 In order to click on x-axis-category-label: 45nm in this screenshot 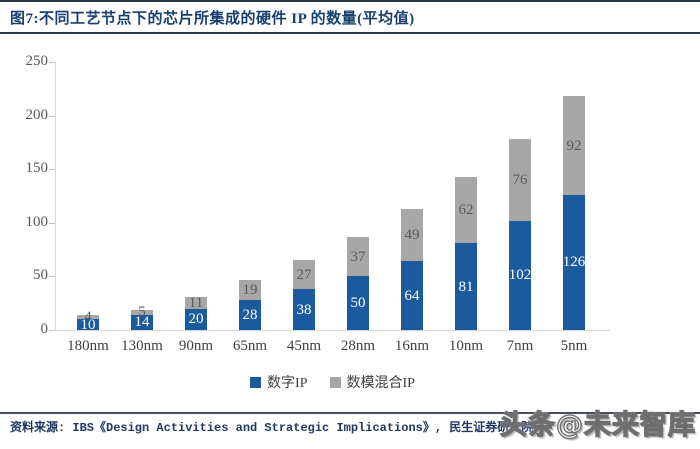, I will do `click(304, 346)`.